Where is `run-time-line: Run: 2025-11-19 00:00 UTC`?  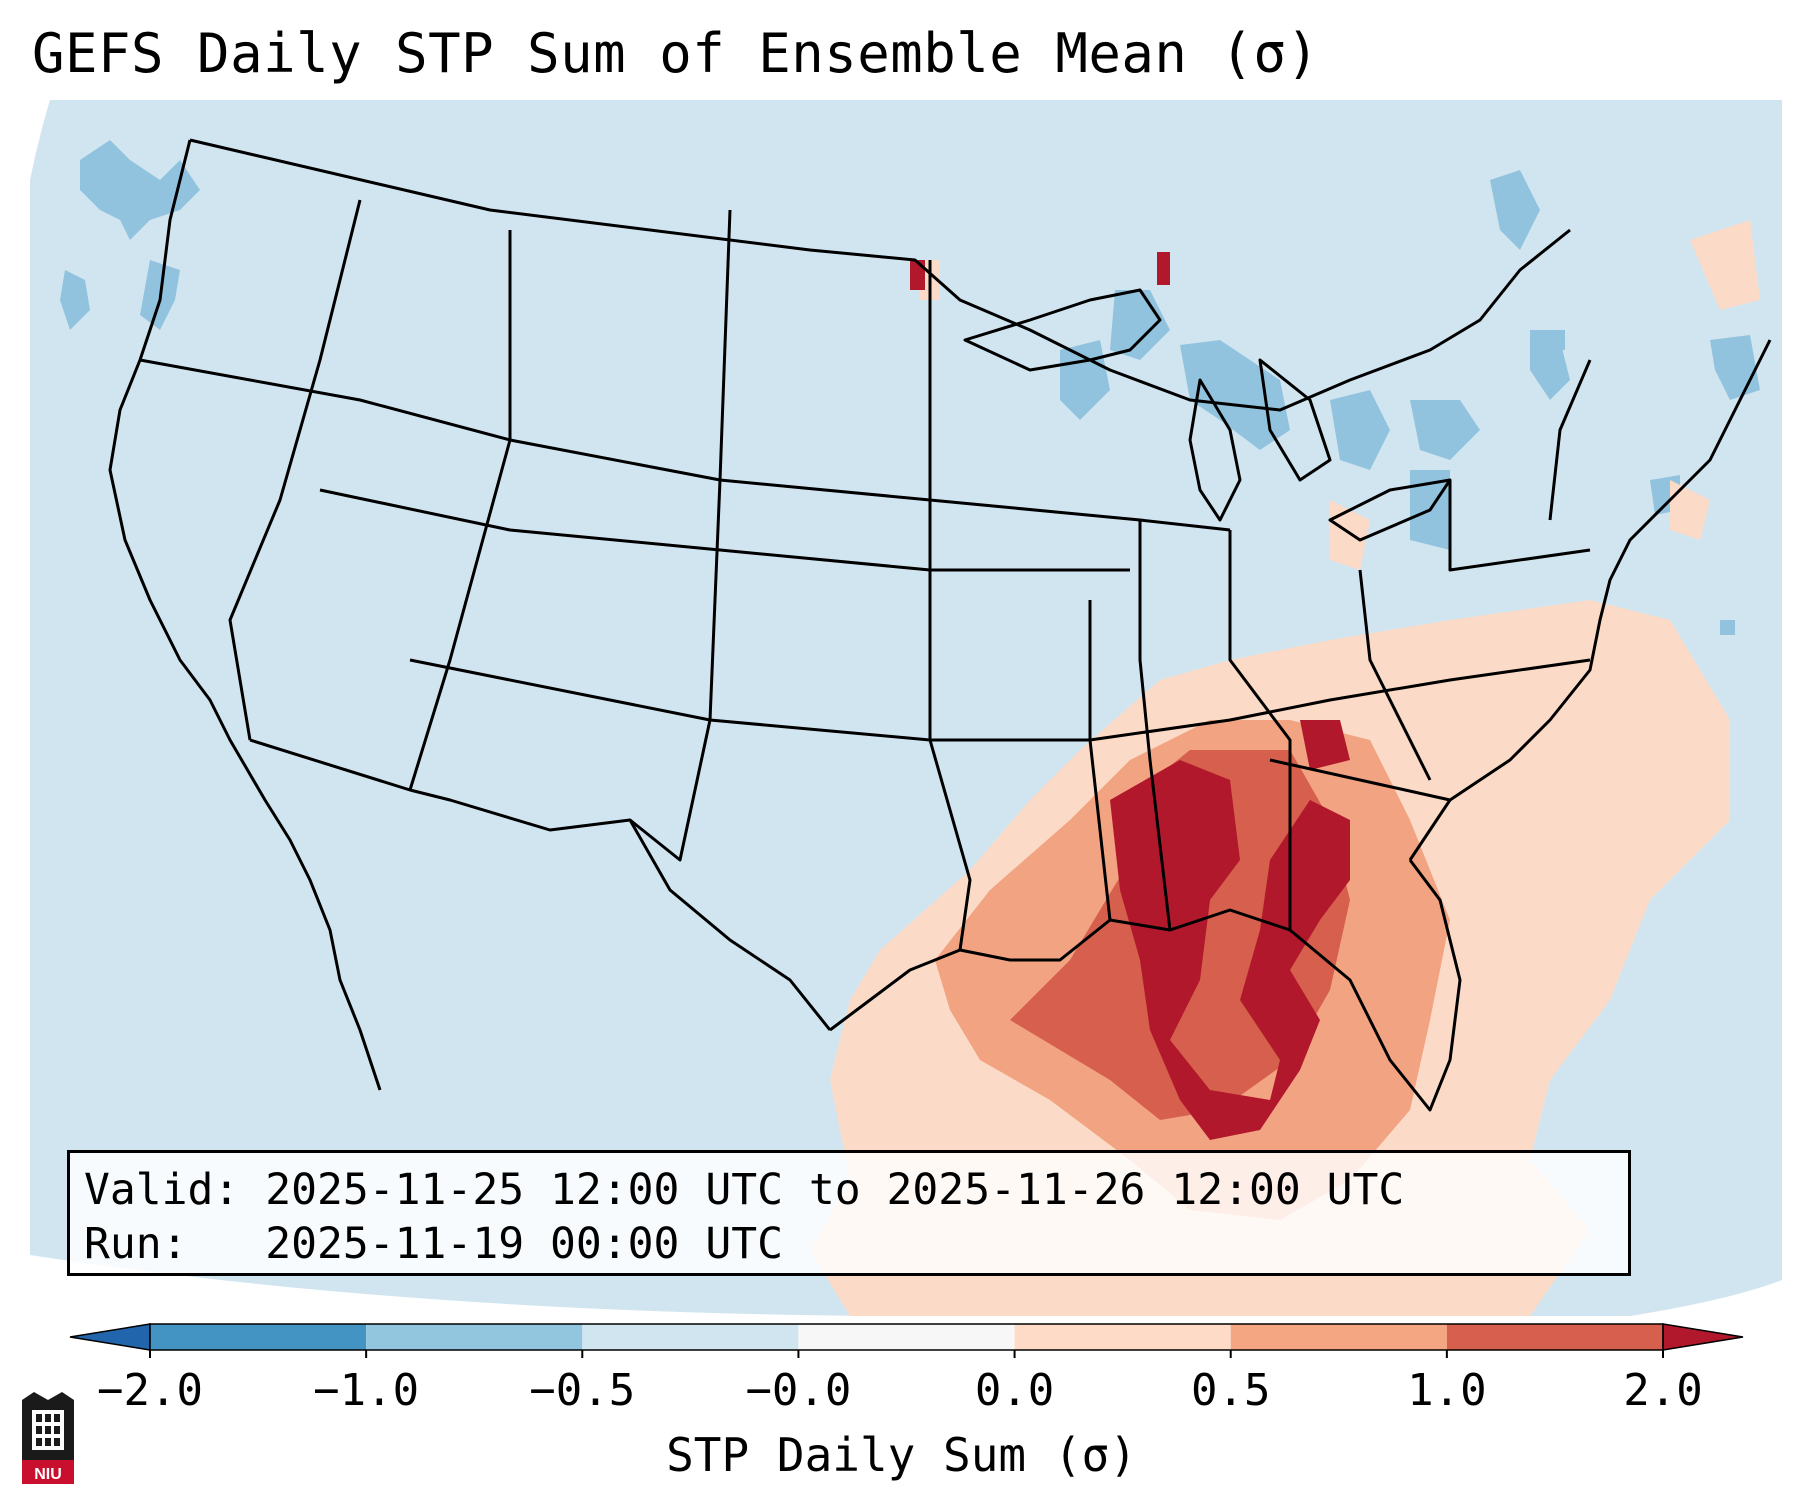 run-time-line: Run: 2025-11-19 00:00 UTC is located at coordinates (433, 1244).